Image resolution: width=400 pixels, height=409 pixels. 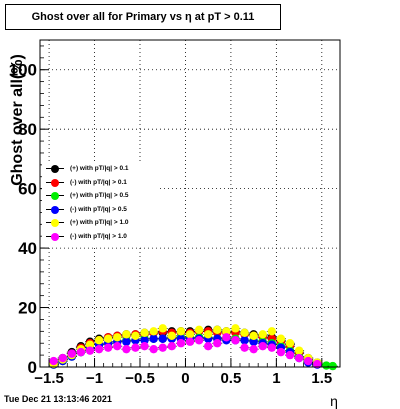 What do you see at coordinates (23, 70) in the screenshot?
I see `y-tick-label: 100` at bounding box center [23, 70].